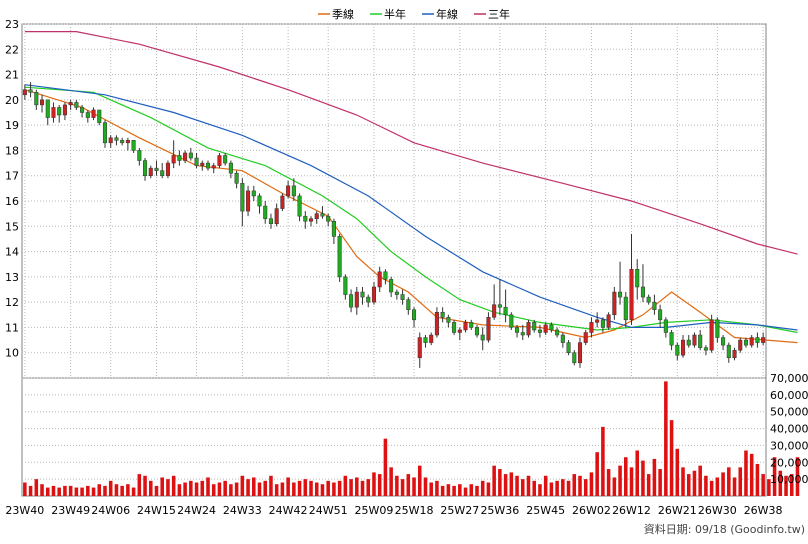 This screenshot has height=544, width=808. I want to click on price-tick-label: 22, so click(12, 49).